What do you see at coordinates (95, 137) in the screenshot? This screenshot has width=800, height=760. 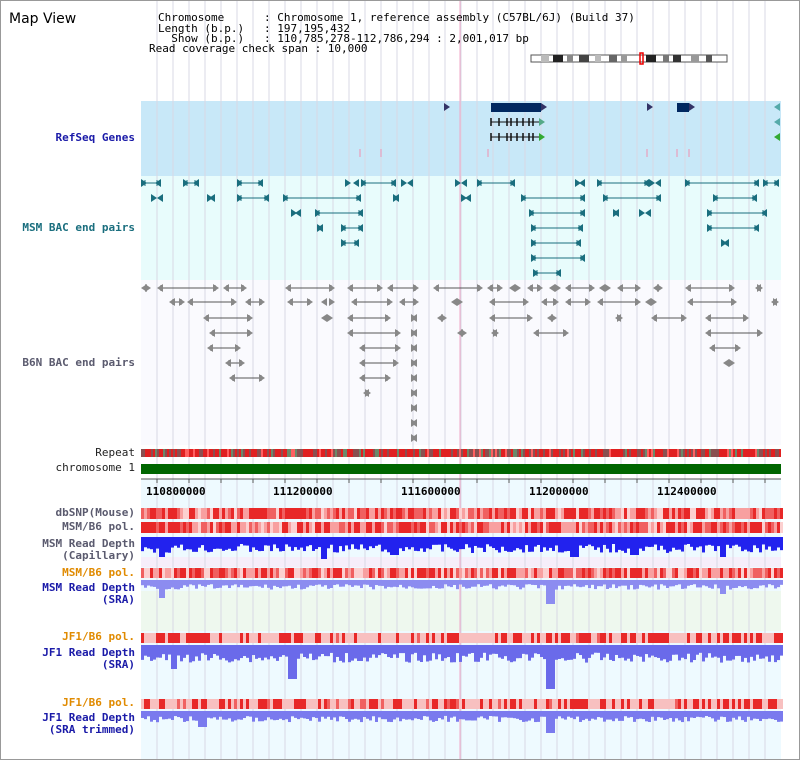 I see `track-label-refseq: RefSeq Genes` at bounding box center [95, 137].